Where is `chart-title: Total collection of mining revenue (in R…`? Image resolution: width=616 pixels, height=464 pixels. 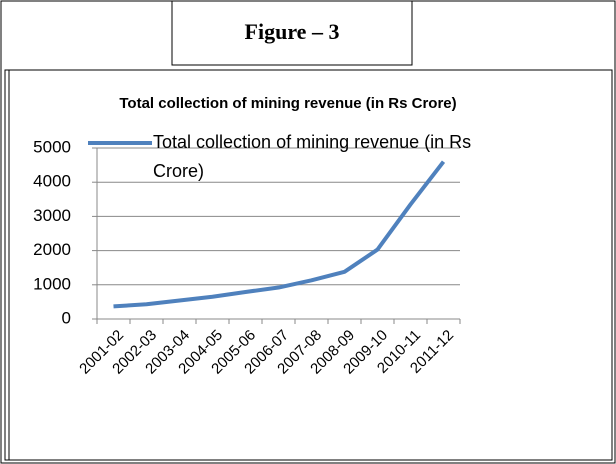 chart-title: Total collection of mining revenue (in R… is located at coordinates (287, 103).